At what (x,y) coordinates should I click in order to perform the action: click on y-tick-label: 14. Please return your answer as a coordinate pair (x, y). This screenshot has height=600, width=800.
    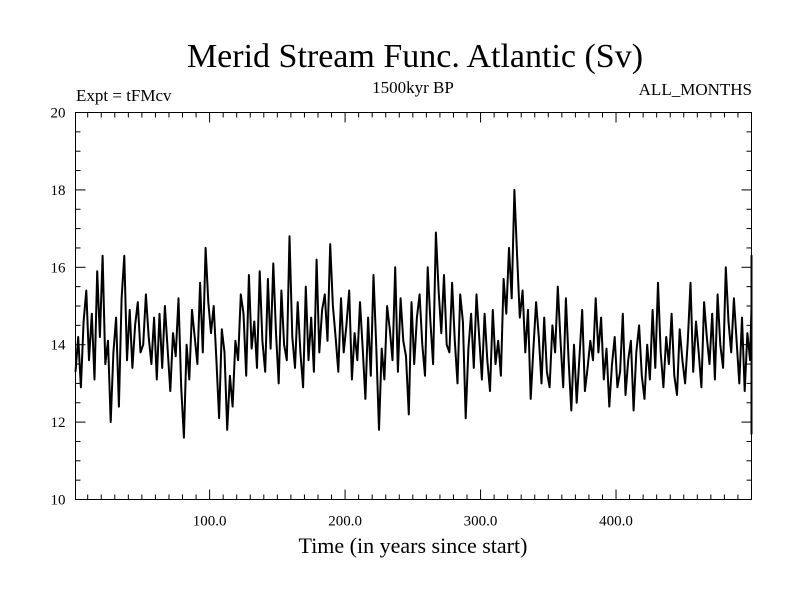
    Looking at the image, I should click on (59, 346).